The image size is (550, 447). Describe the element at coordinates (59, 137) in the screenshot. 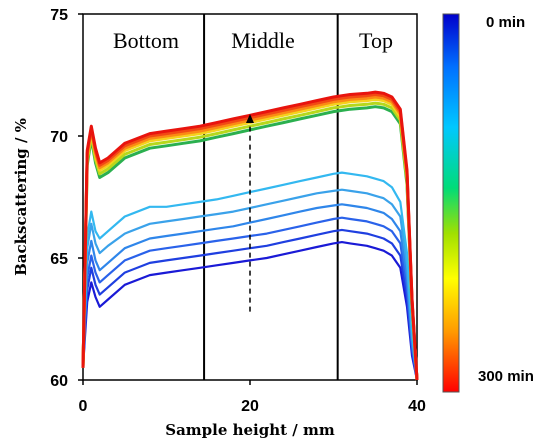

I see `y-tick-label-70: 70` at that location.